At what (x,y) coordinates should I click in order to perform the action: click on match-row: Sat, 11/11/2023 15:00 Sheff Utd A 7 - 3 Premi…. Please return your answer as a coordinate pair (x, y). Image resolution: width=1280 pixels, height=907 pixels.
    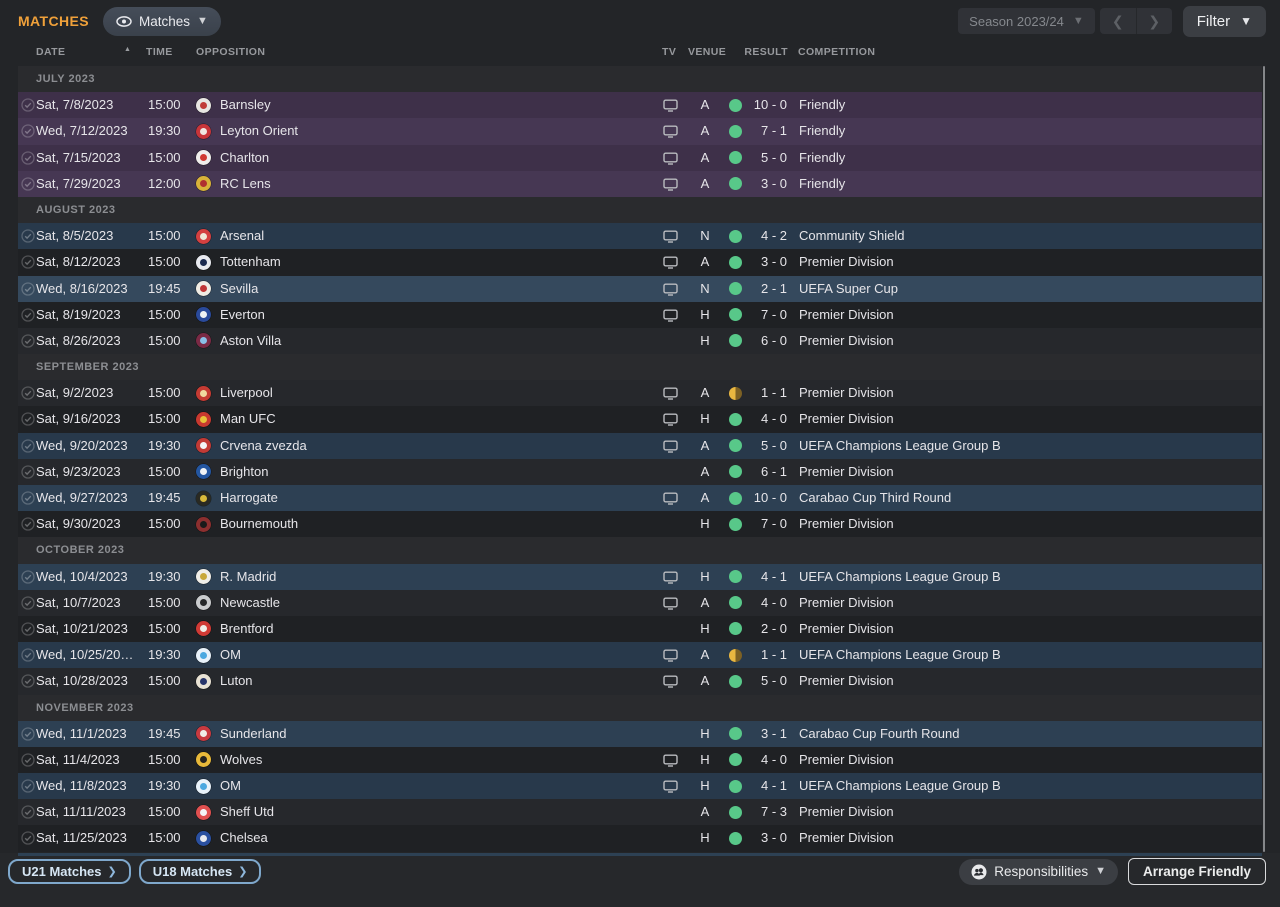
    Looking at the image, I should click on (640, 812).